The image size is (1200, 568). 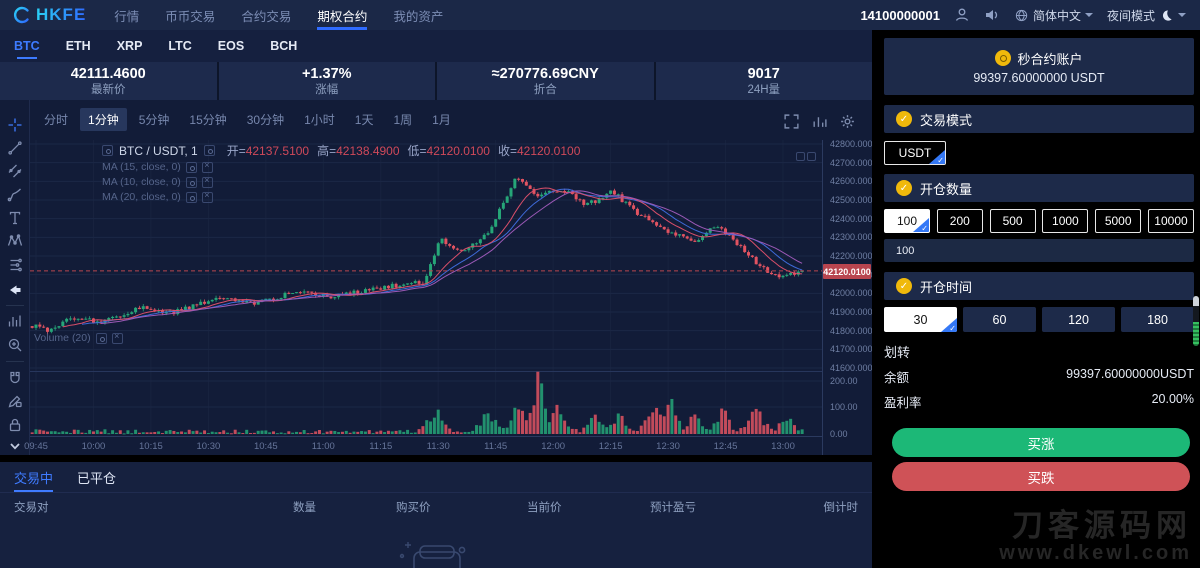 I want to click on coin-tab-btc: BTC, so click(x=27, y=46).